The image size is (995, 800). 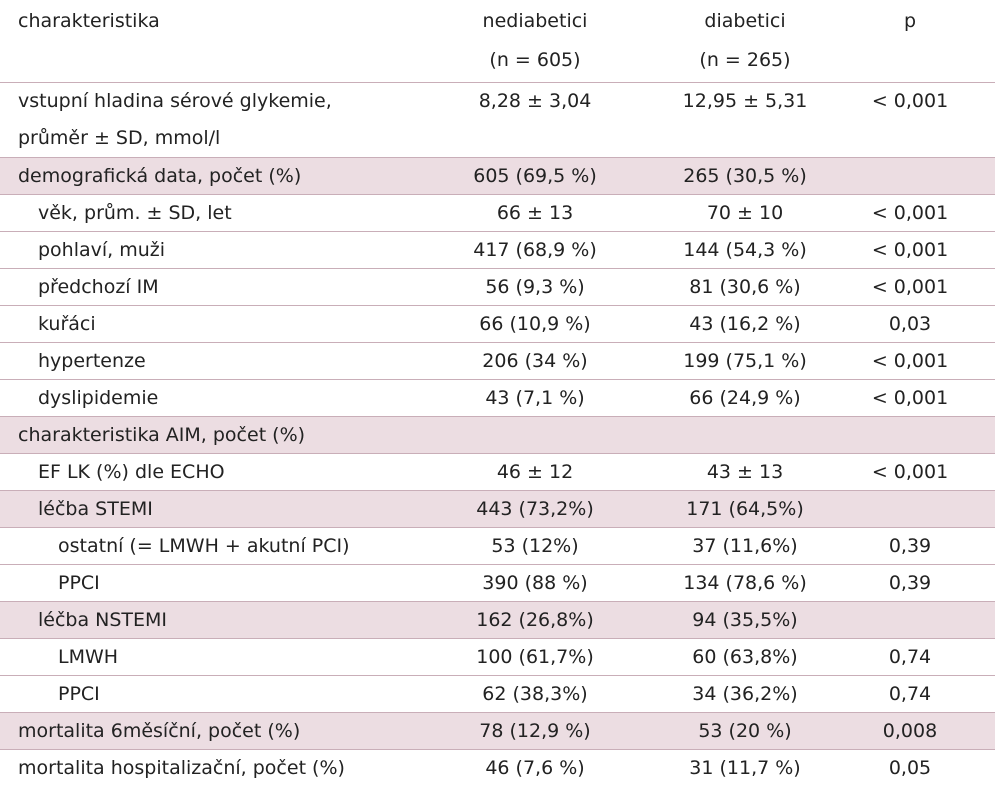 I want to click on row-label: dyslipidemie, so click(x=98, y=398).